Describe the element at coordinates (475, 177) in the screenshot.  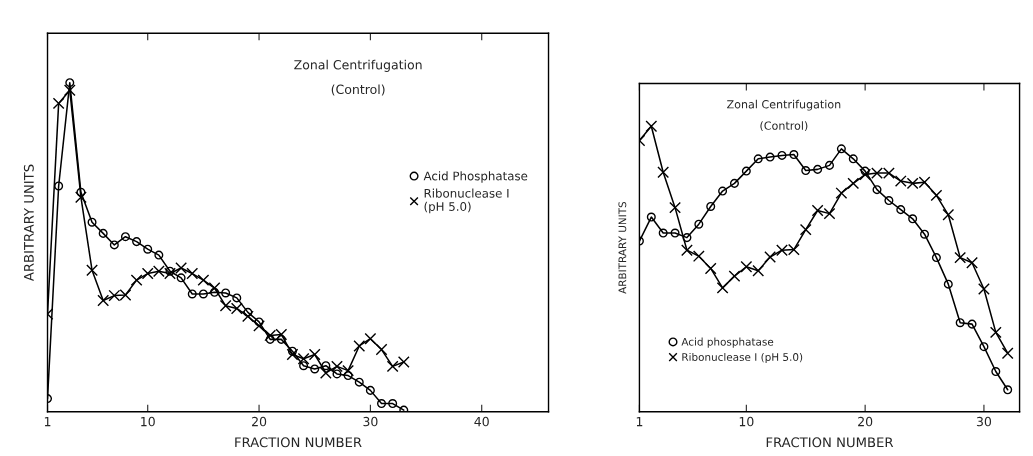
I see `legend-label: Acid Phosphatase` at that location.